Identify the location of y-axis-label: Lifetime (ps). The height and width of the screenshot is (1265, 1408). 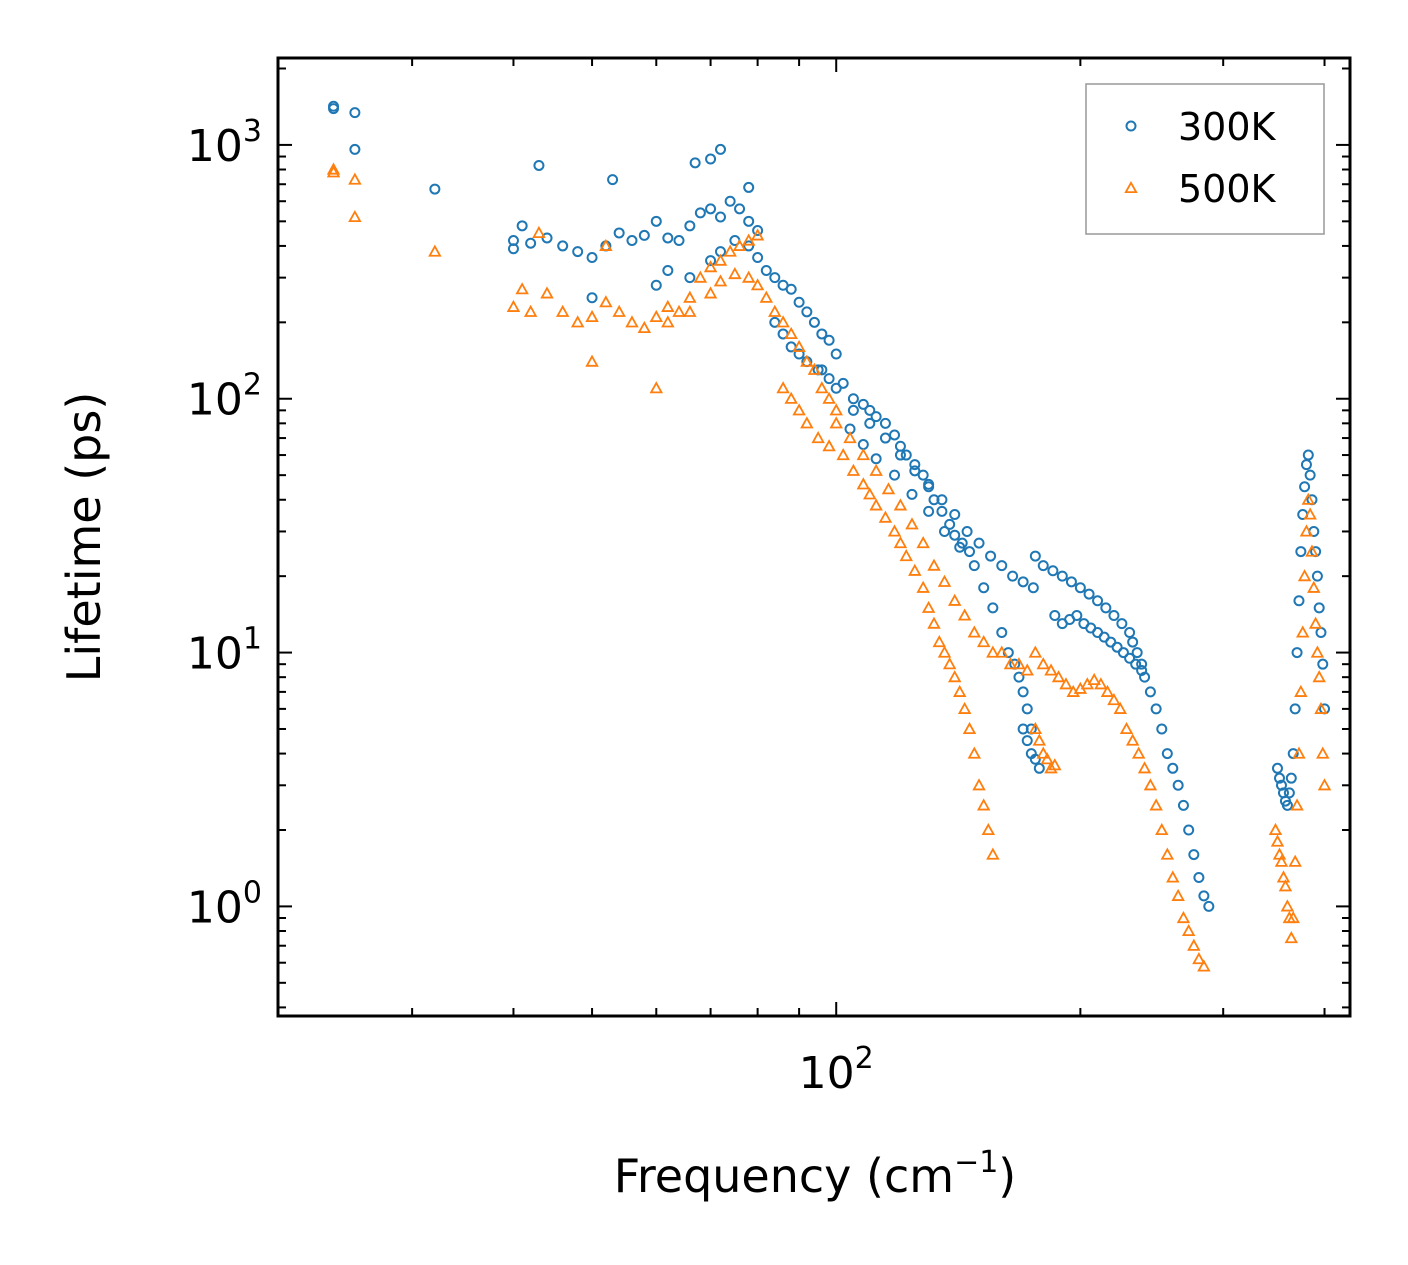
(84, 537).